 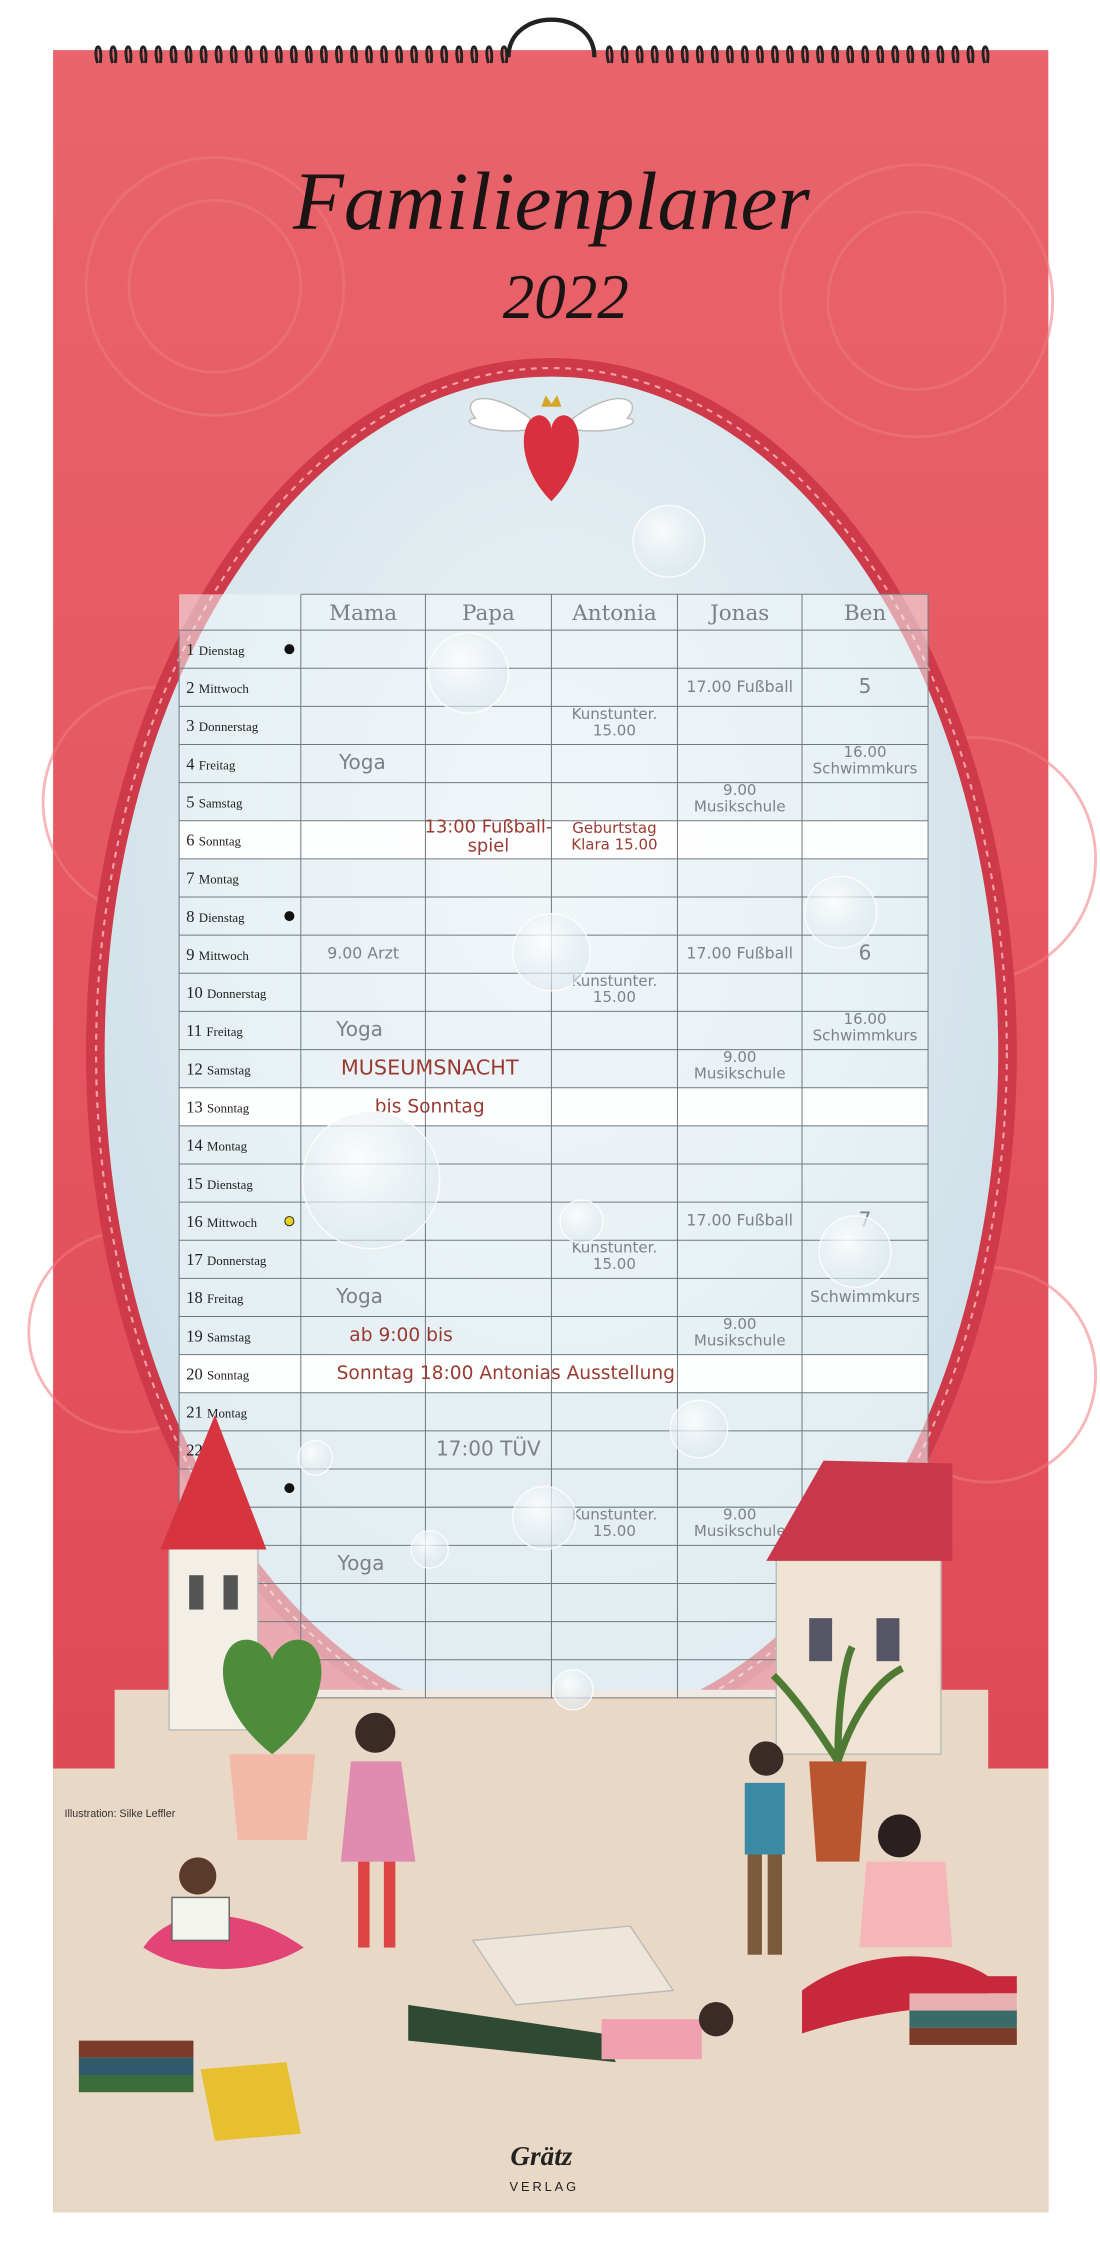 I want to click on entry: MUSEUMSNACHT, so click(x=430, y=1068).